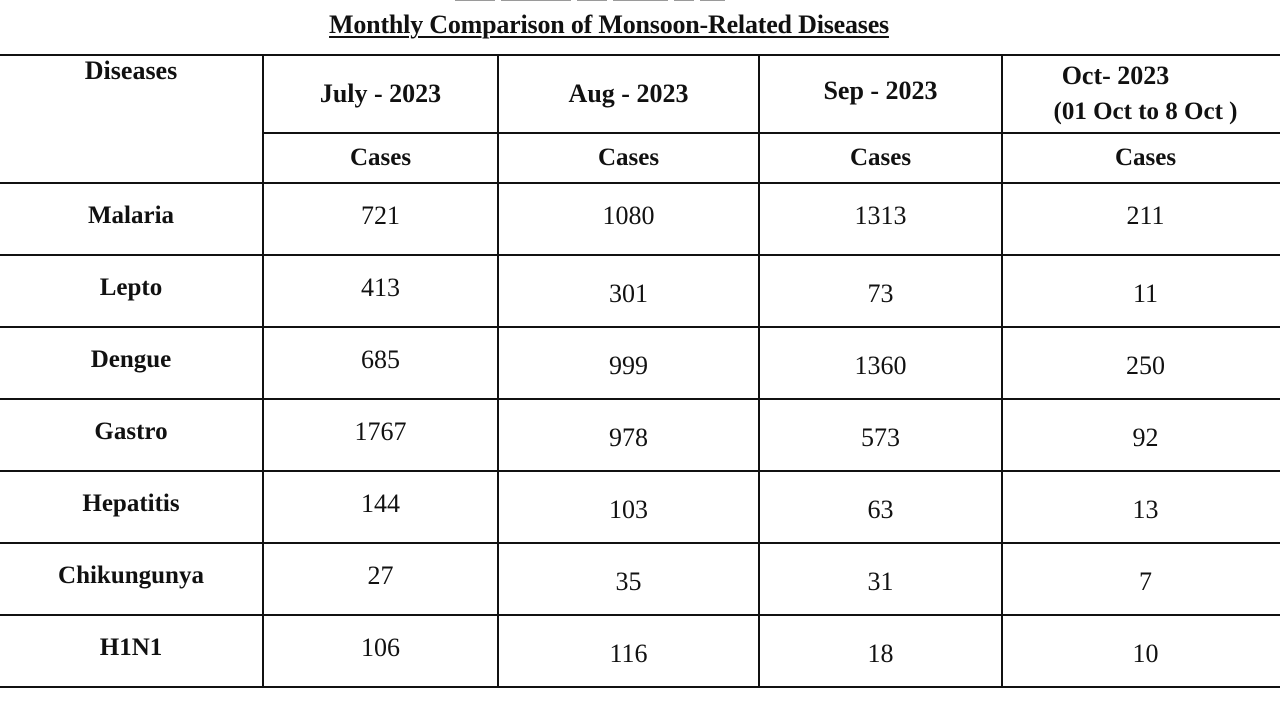 Image resolution: width=1280 pixels, height=720 pixels. What do you see at coordinates (880, 579) in the screenshot?
I see `cases-sep: 31` at bounding box center [880, 579].